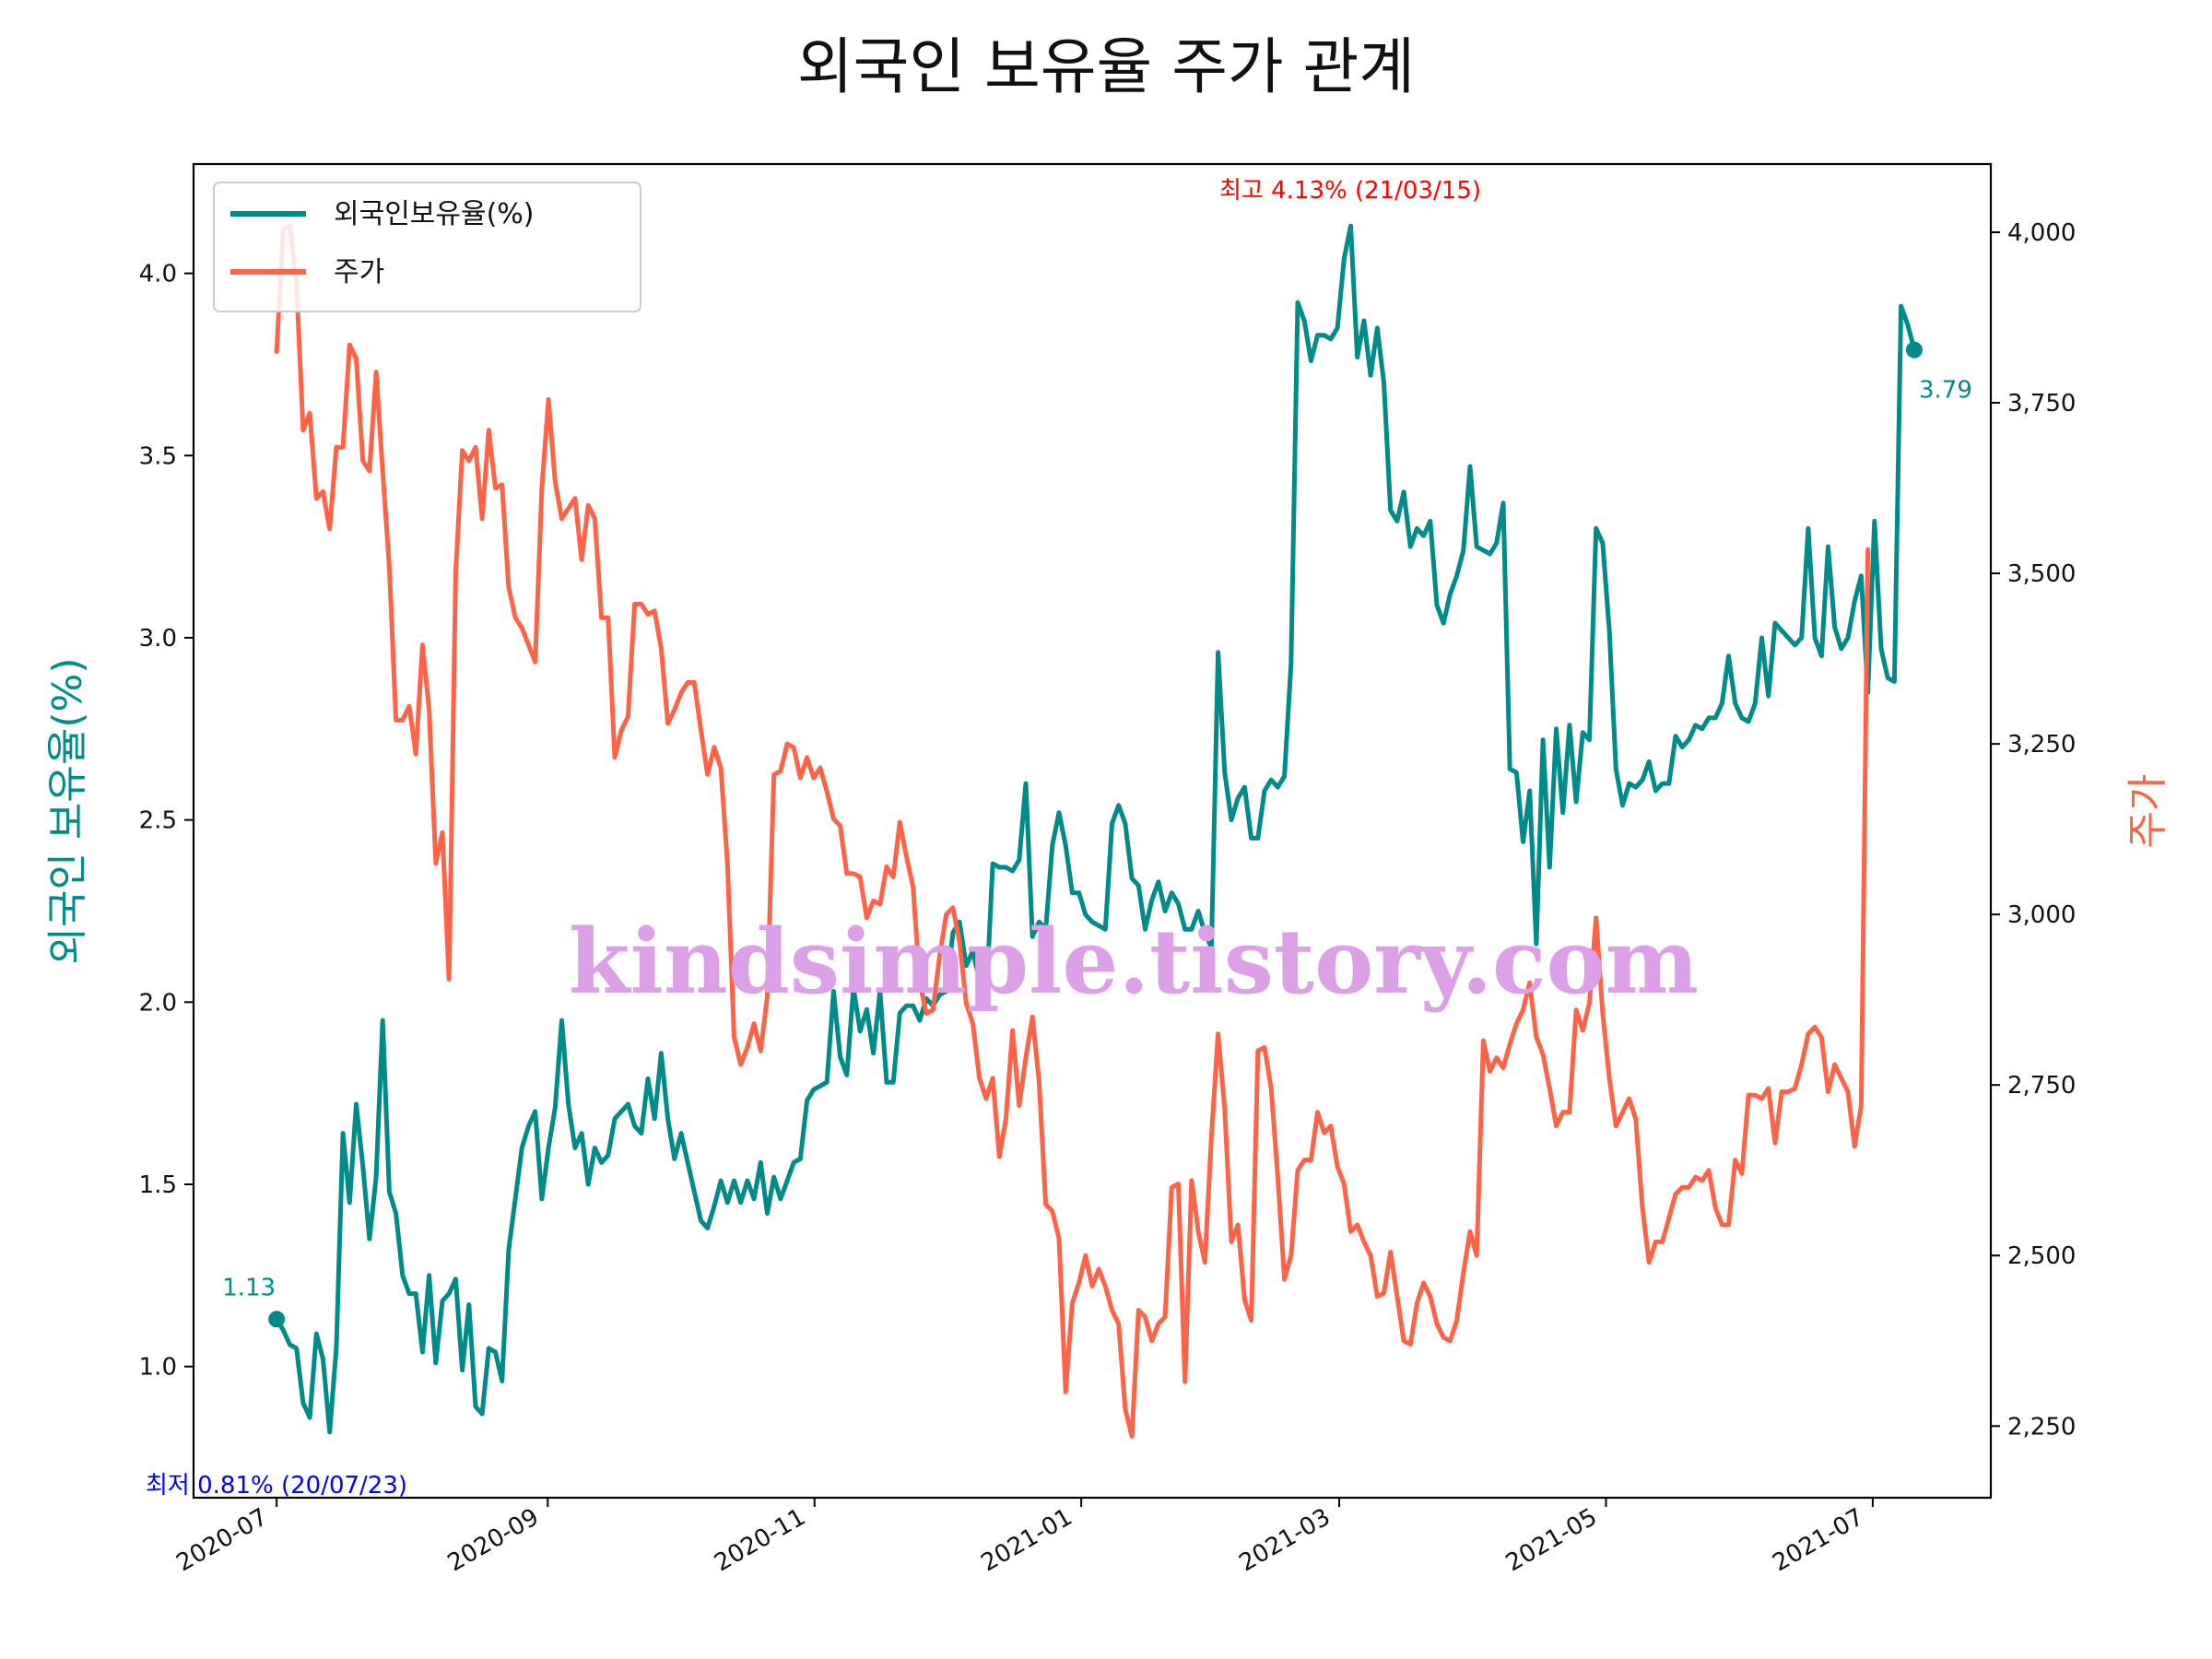 The image size is (2212, 1659). Describe the element at coordinates (222, 1540) in the screenshot. I see `x-tick-label: 2020-07` at that location.